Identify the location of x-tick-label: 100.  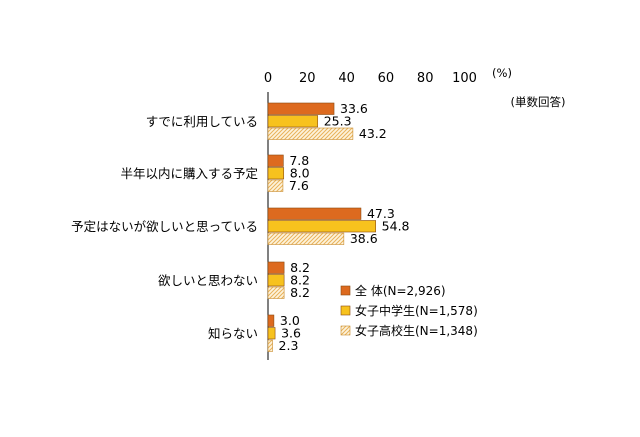
(464, 78).